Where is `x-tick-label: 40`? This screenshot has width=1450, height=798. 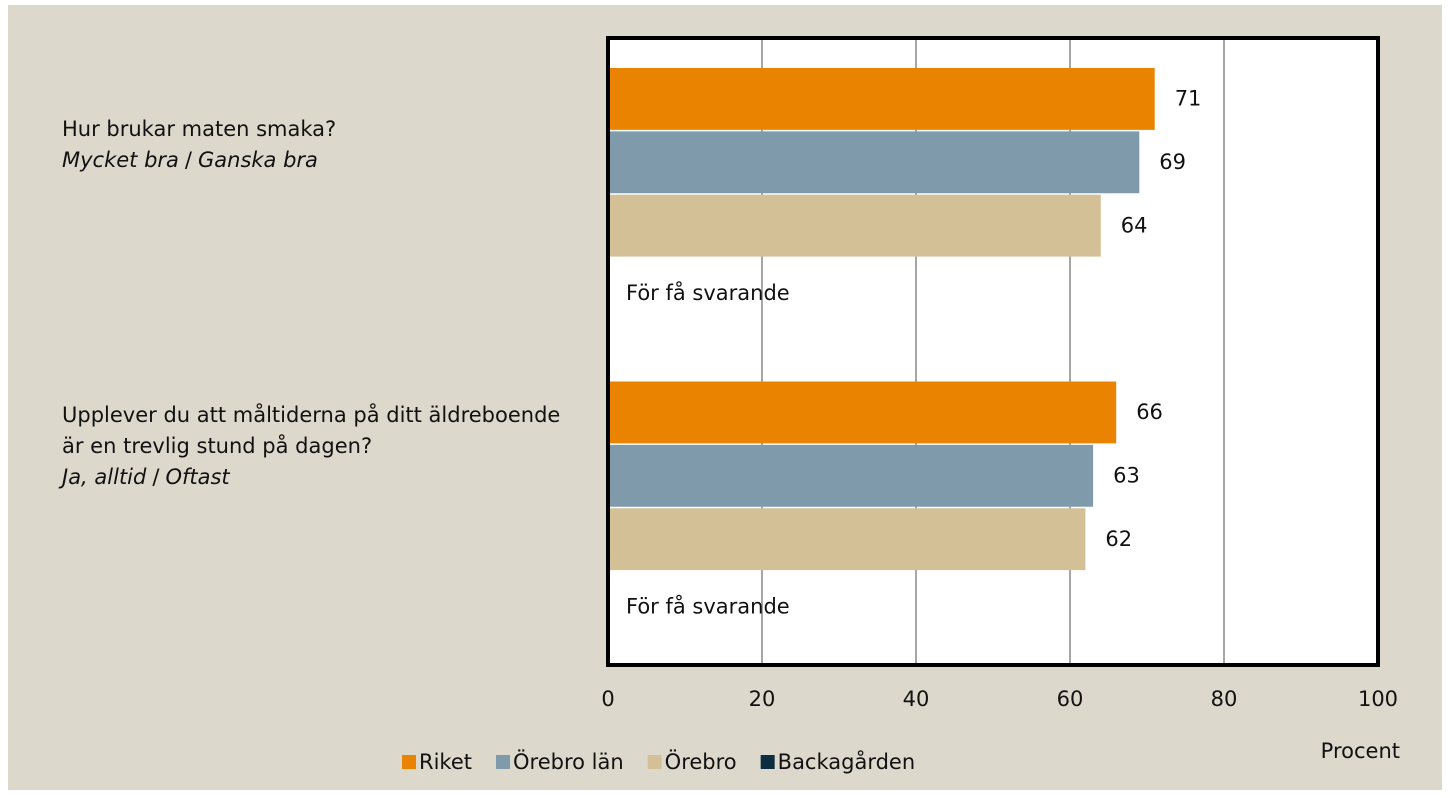 x-tick-label: 40 is located at coordinates (916, 699).